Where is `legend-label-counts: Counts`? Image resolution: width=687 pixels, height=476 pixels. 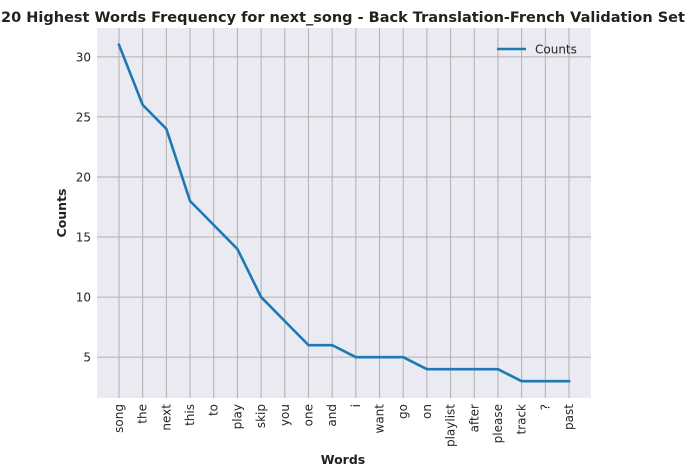
legend-label-counts: Counts is located at coordinates (556, 50).